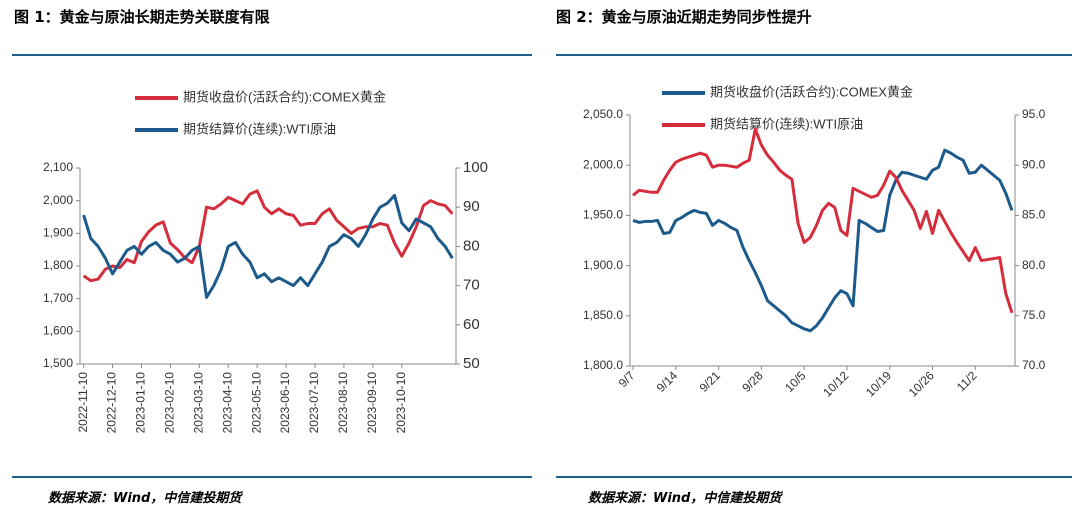  I want to click on x-tick-label: 9/28, so click(752, 381).